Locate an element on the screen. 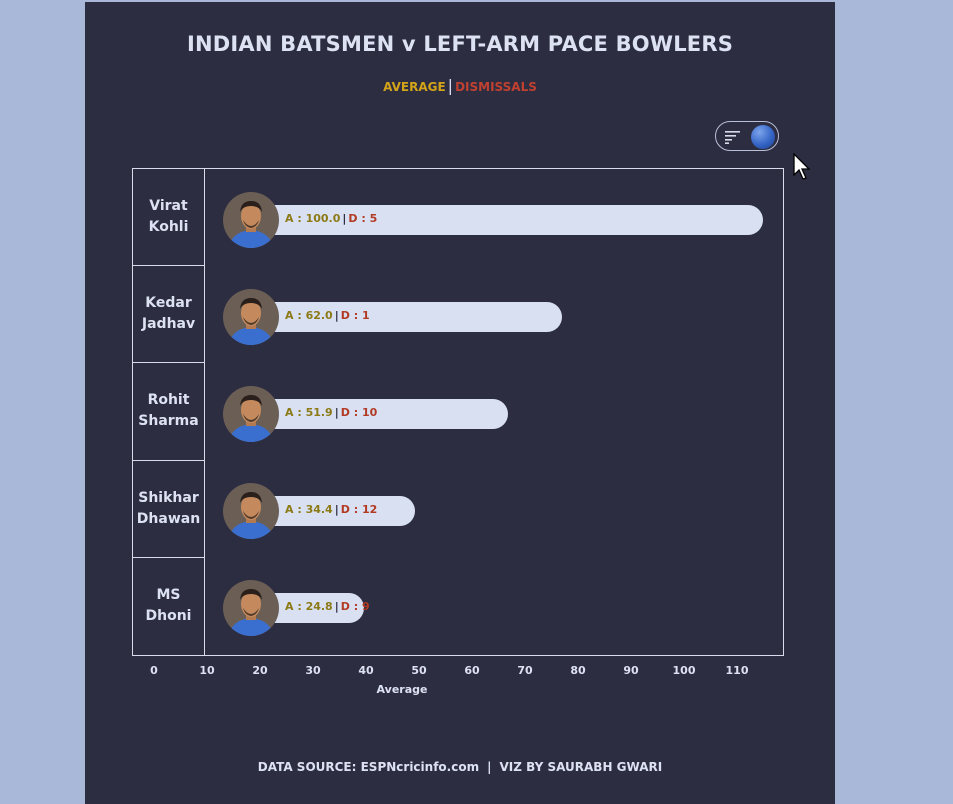 The width and height of the screenshot is (953, 804). bar-label: A : 51.9 | D : 10 is located at coordinates (331, 412).